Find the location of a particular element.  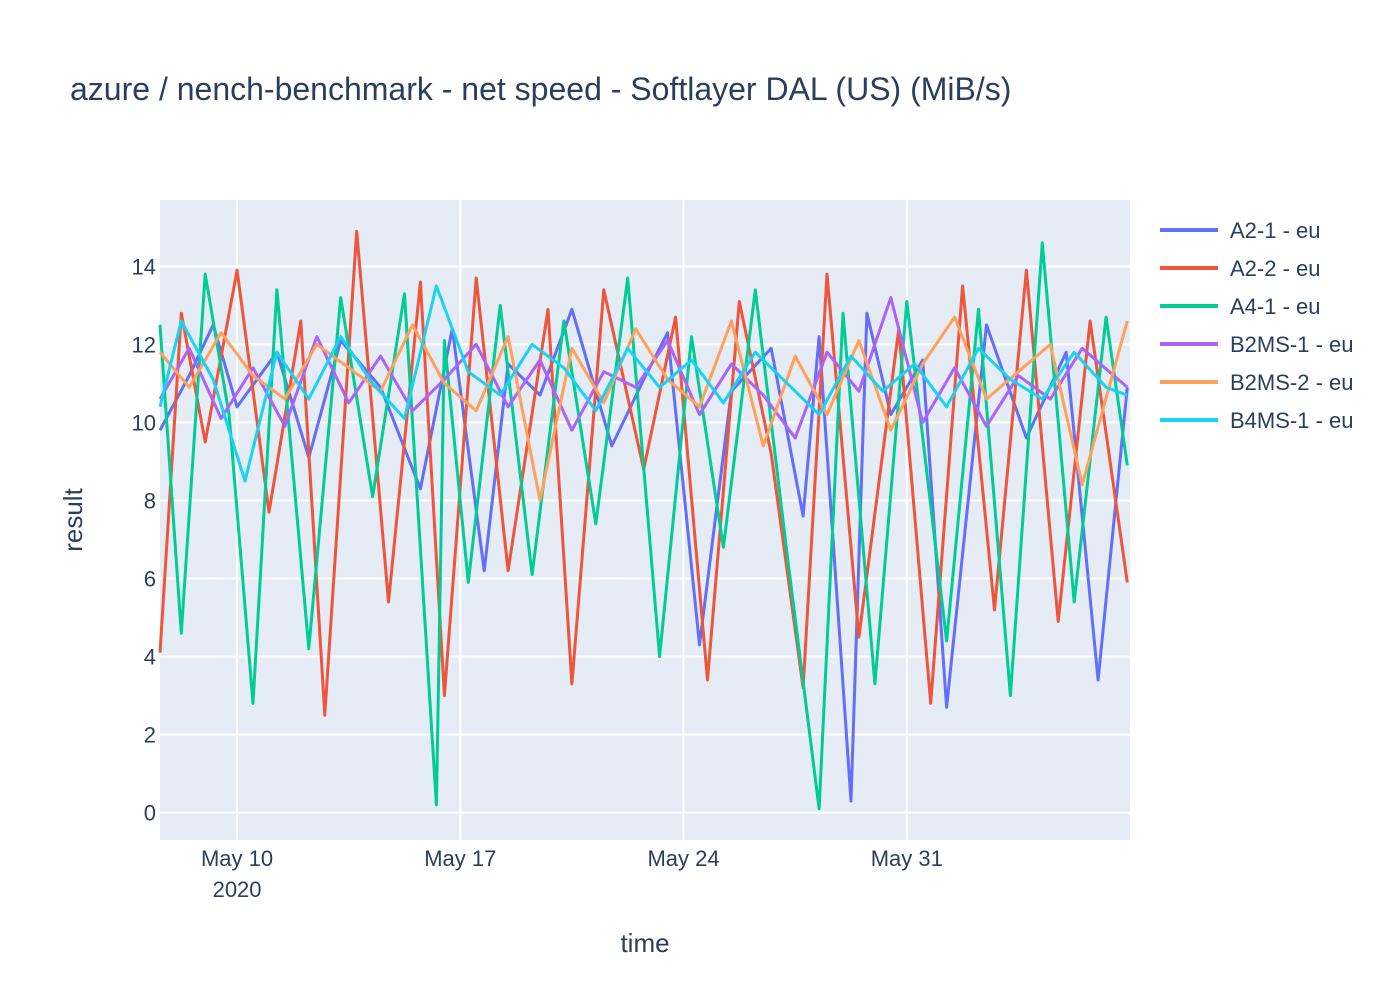

legend-label: A2-1 - eu is located at coordinates (1275, 230).